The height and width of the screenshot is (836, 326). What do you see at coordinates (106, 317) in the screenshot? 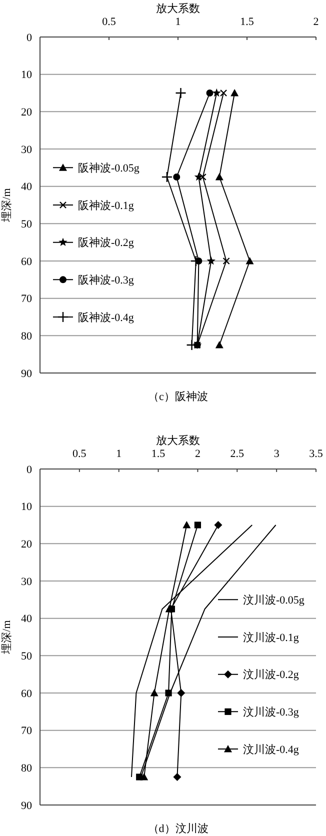
I see `legend-label: 阪神波-0.4g` at bounding box center [106, 317].